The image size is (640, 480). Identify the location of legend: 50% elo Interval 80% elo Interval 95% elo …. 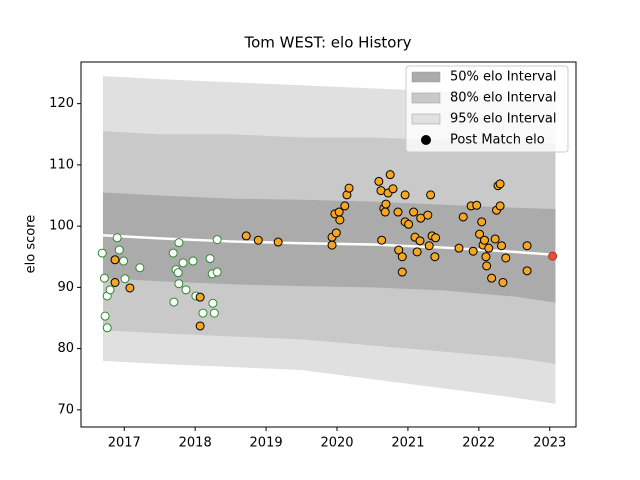
(487, 109).